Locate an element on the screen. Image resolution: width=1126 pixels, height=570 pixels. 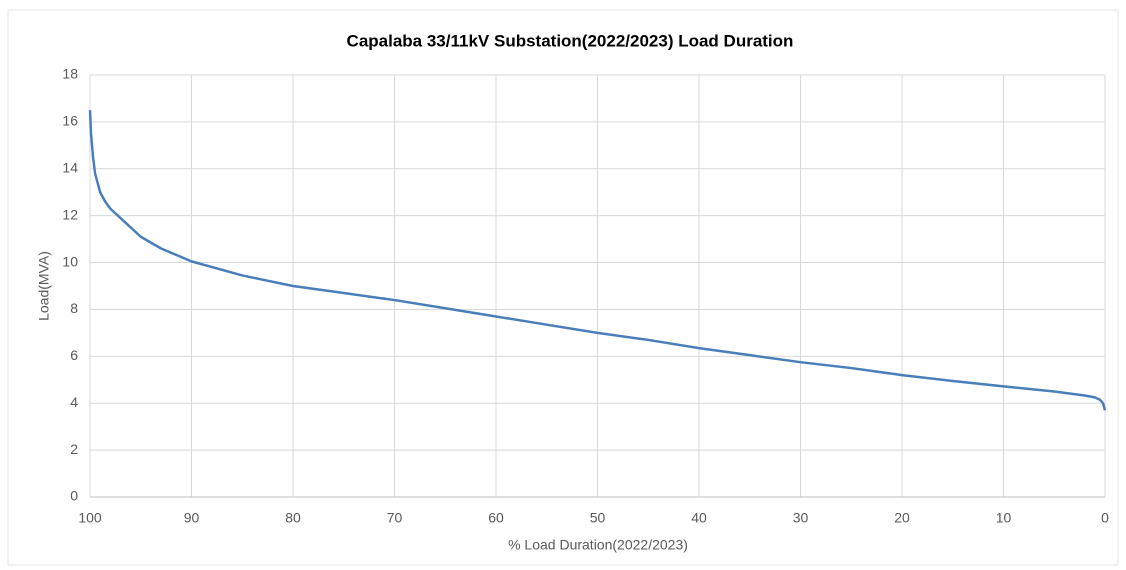
x-axis-label: % Load Duration(2022/2023) is located at coordinates (598, 545).